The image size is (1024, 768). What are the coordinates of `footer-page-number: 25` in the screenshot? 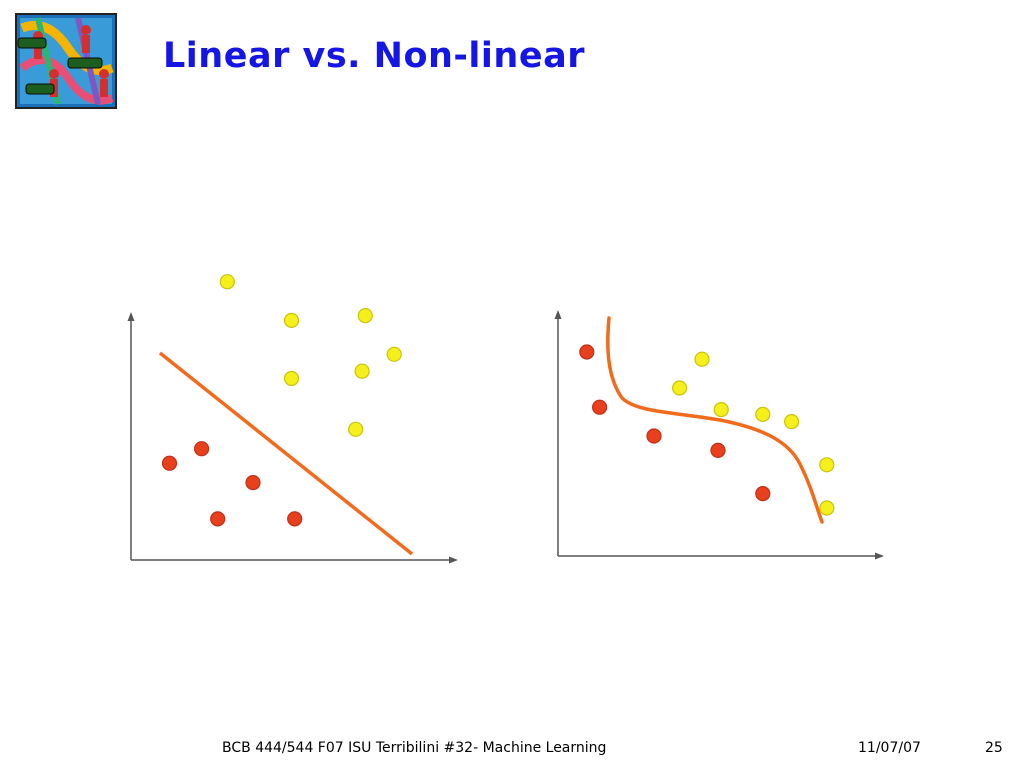 It's located at (994, 748).